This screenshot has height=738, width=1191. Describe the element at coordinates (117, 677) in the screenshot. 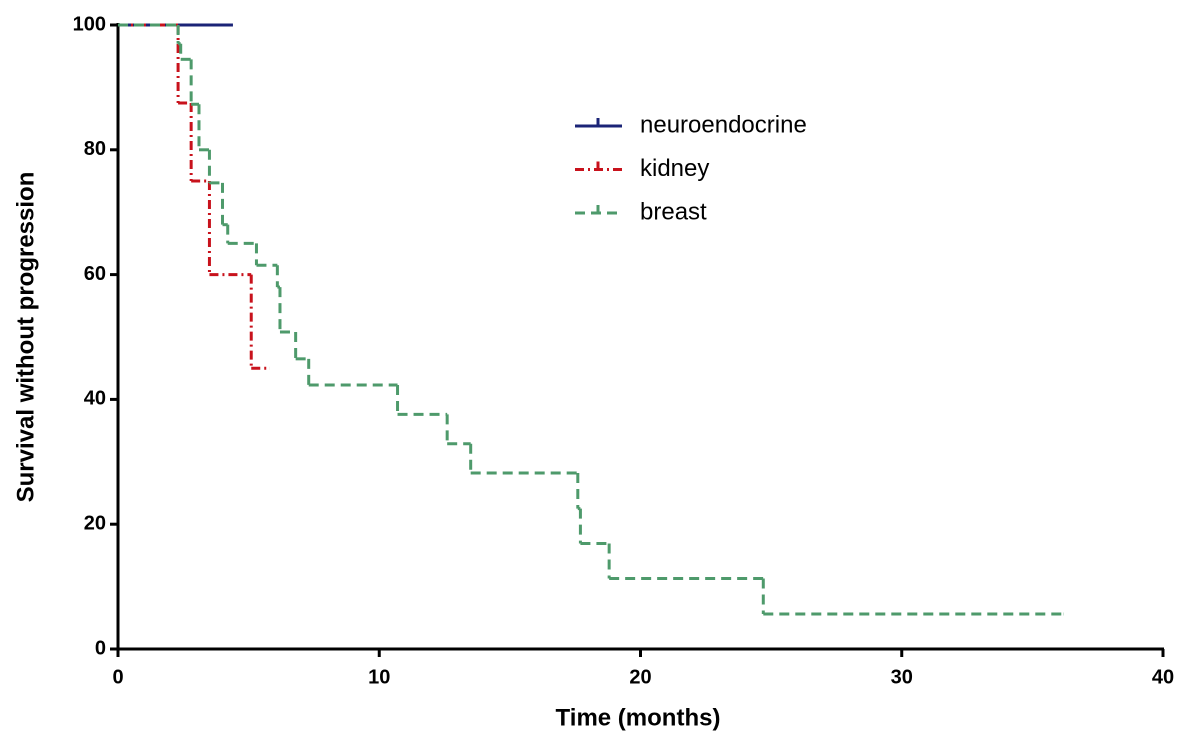

I see `x-tick-label: 0` at that location.